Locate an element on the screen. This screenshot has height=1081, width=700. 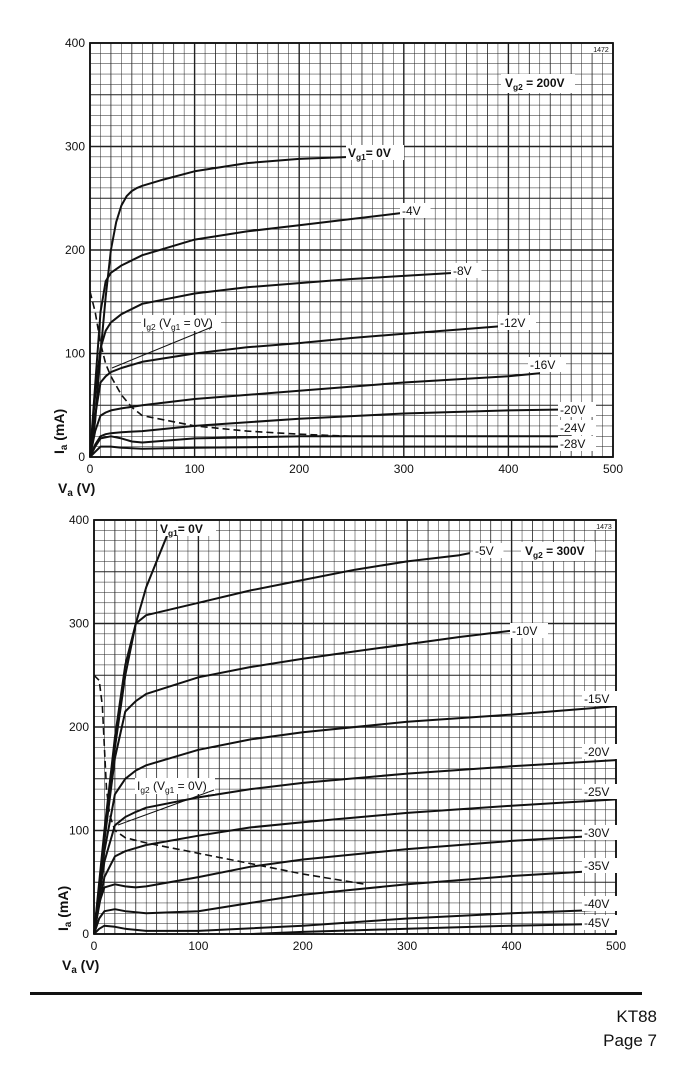
footer-page-number: Page 7 is located at coordinates (630, 1040).